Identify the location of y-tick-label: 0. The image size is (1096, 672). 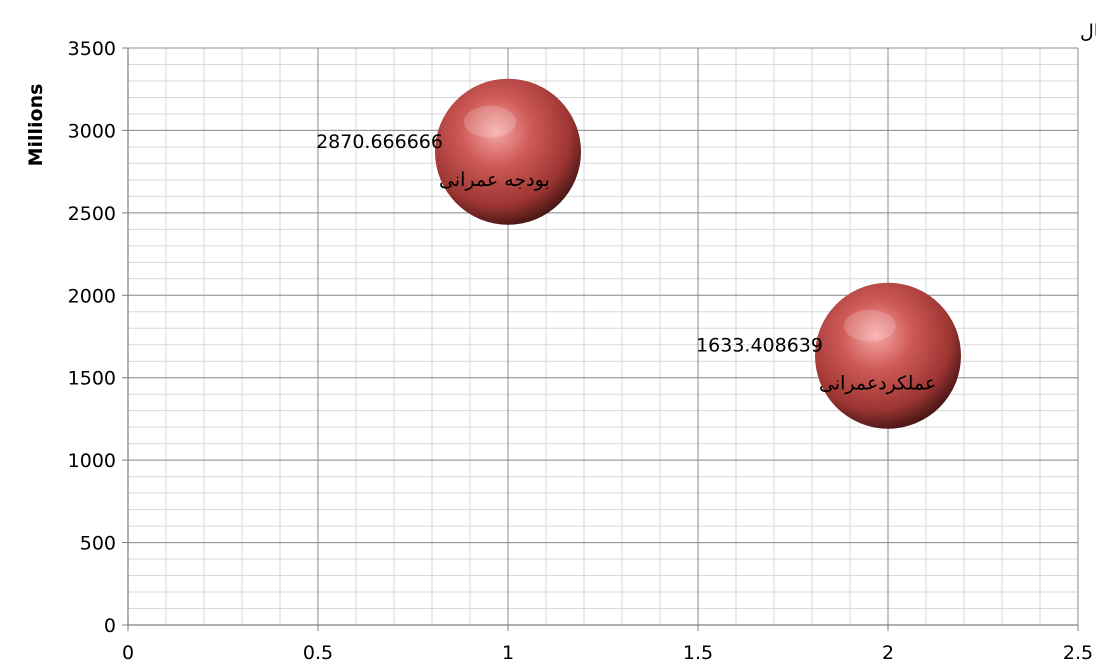
(110, 626).